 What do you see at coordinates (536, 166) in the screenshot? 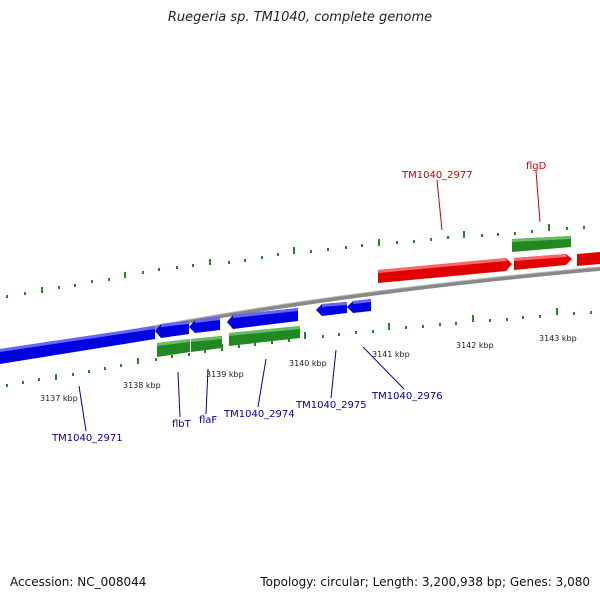
I see `gene-label-flgD: flgD` at bounding box center [536, 166].